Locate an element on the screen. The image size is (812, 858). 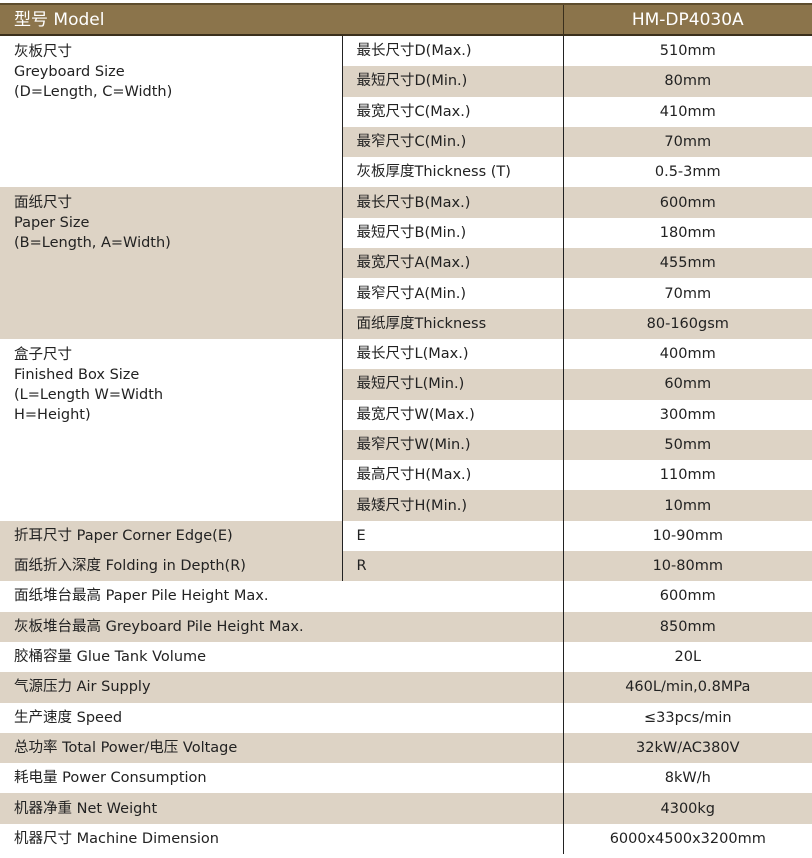
param-label: 最窄尺寸W(Min.) is located at coordinates (452, 445).